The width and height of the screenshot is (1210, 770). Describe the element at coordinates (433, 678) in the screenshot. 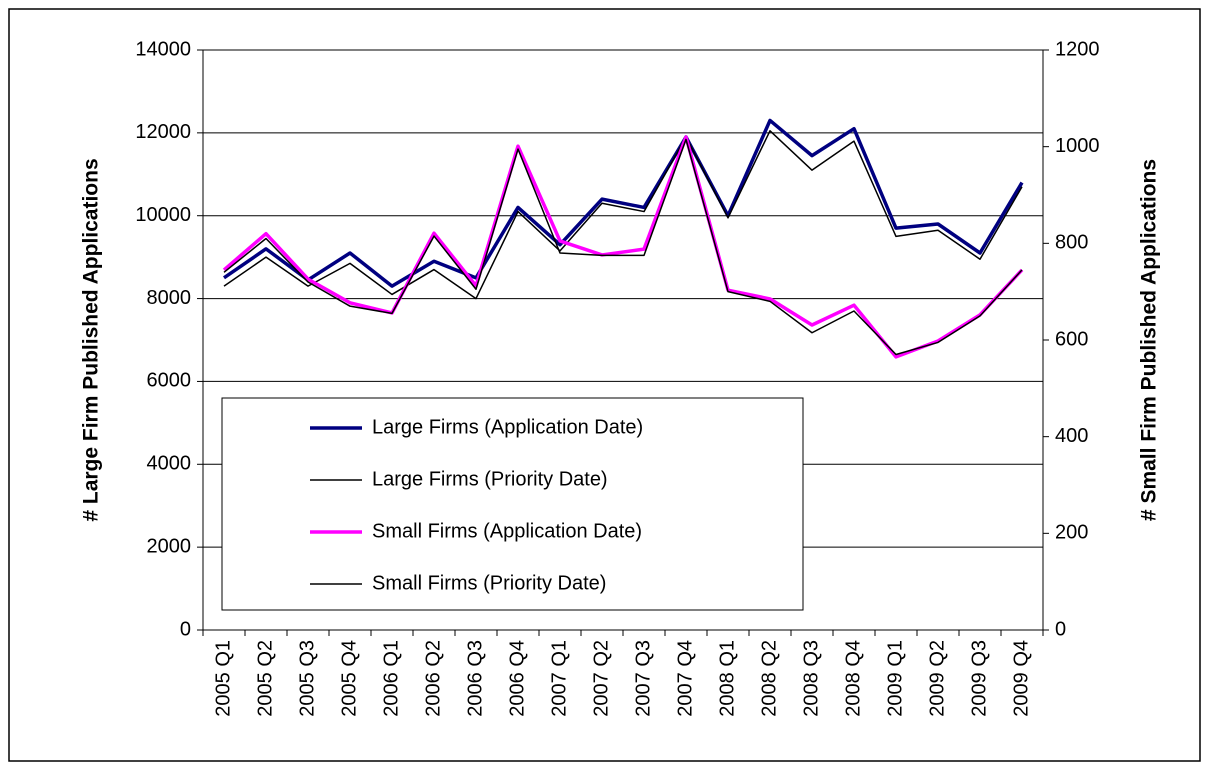

I see `x-tick-label: 2006 Q2` at that location.